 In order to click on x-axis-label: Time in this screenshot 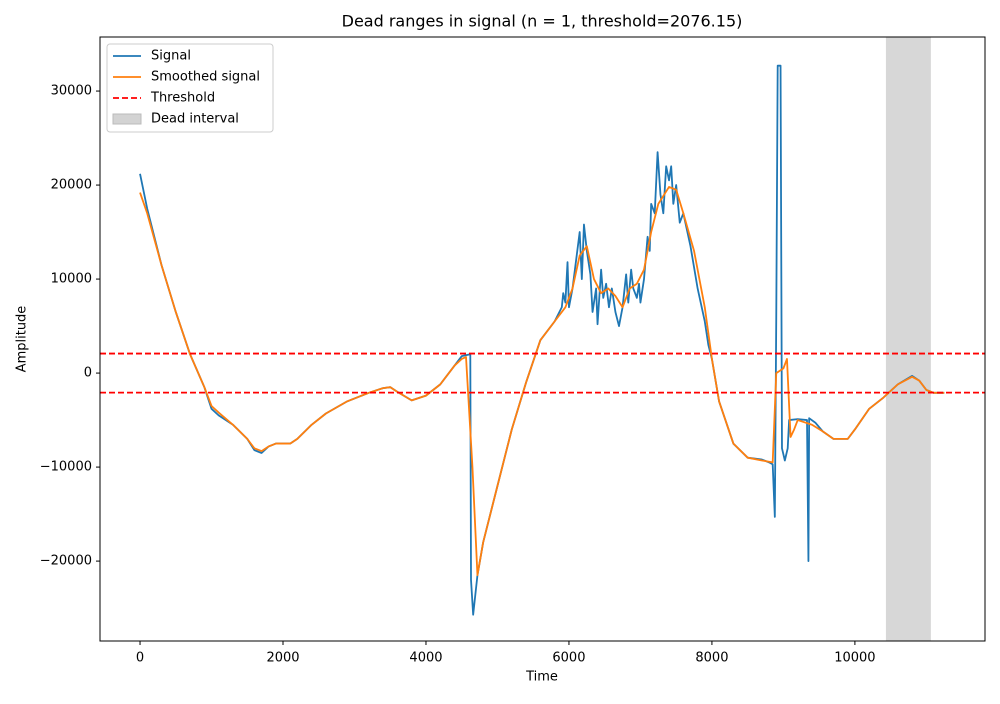, I will do `click(541, 677)`.